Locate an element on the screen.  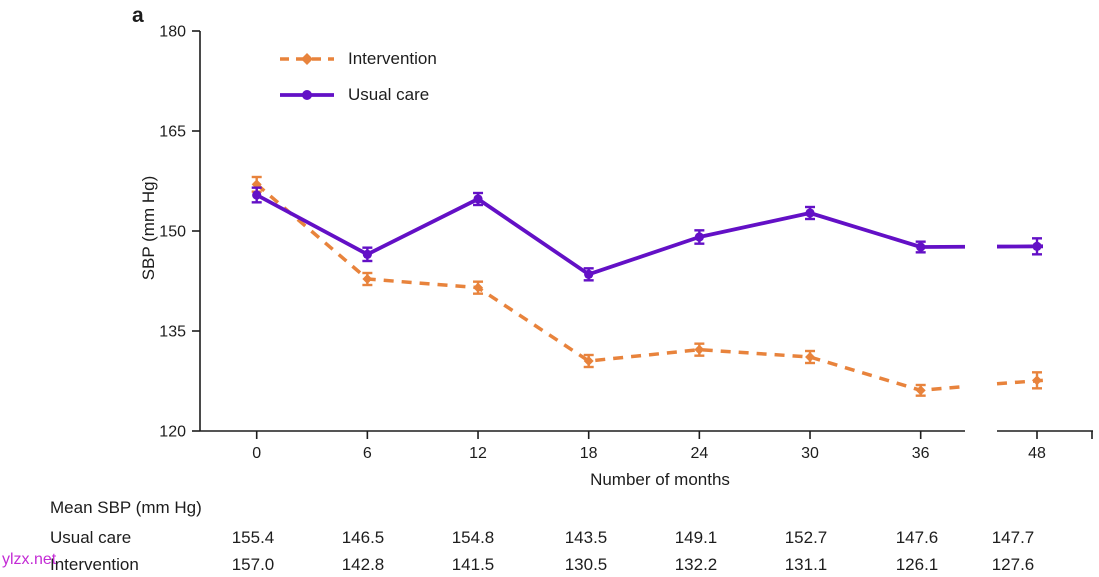
table-value: 132.2 is located at coordinates (696, 564).